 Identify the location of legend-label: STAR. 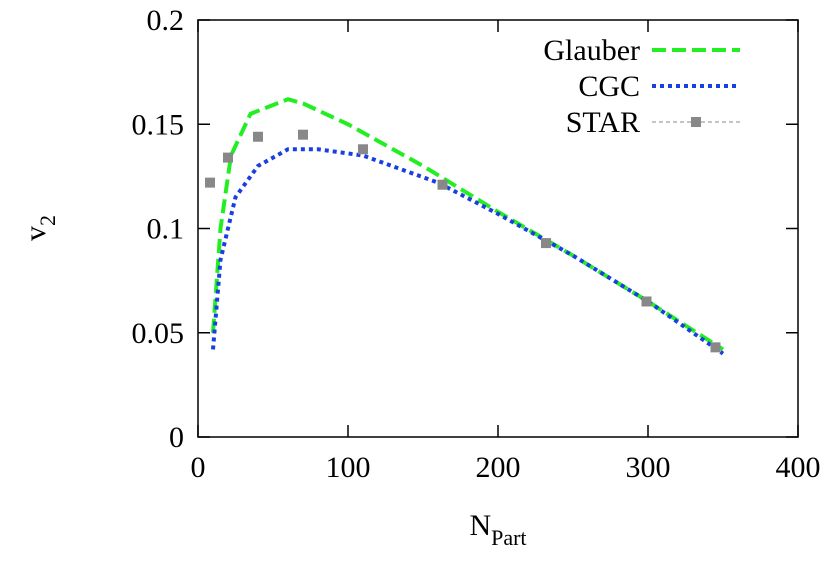
(603, 122).